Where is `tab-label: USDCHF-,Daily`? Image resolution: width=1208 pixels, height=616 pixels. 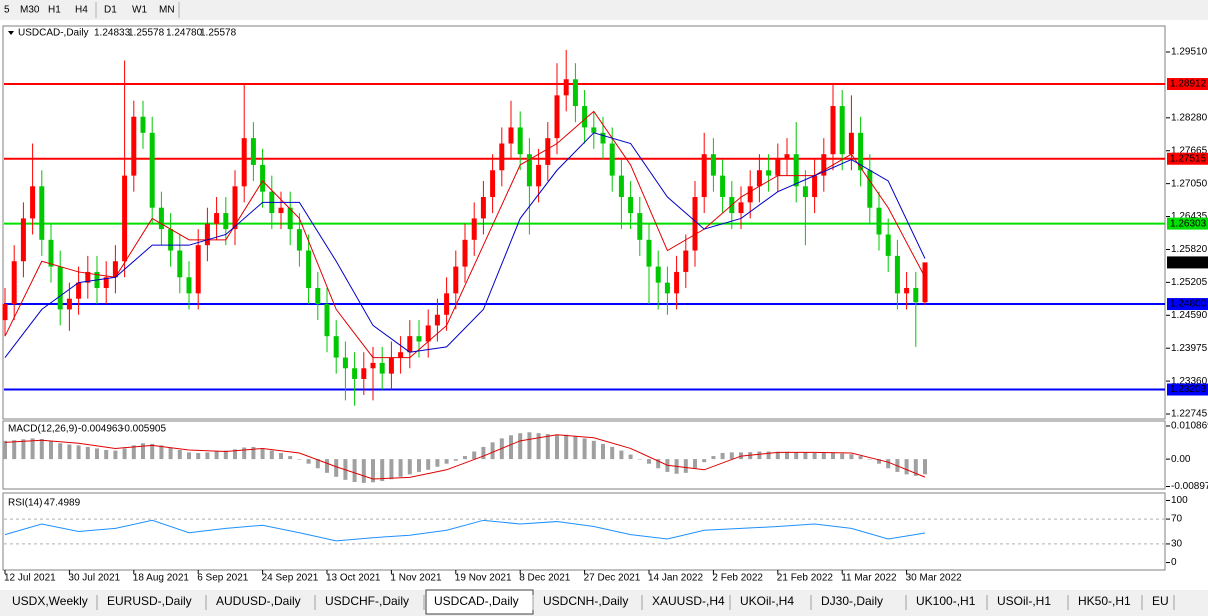
tab-label: USDCHF-,Daily is located at coordinates (367, 601).